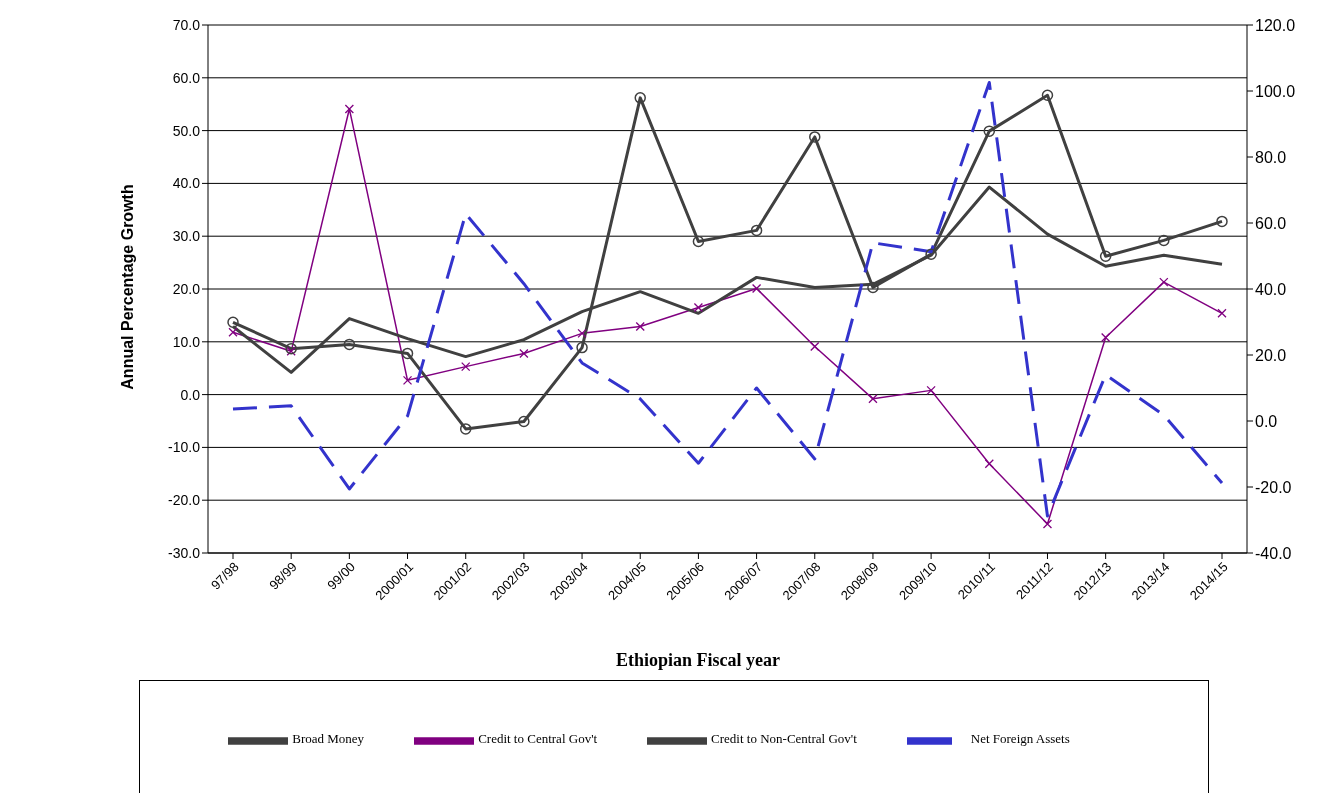 The height and width of the screenshot is (793, 1329). Describe the element at coordinates (186, 24) in the screenshot. I see `y-tick-label: 70.0` at that location.